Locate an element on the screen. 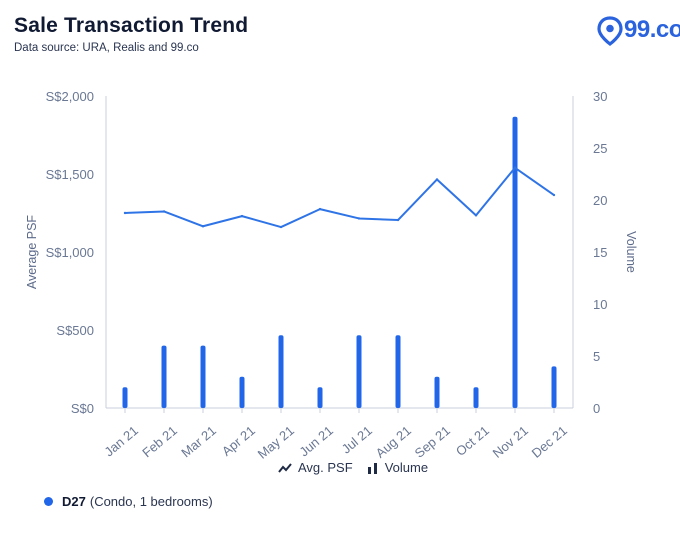 This screenshot has width=680, height=538. y-tick-label: S$1,000 is located at coordinates (70, 252).